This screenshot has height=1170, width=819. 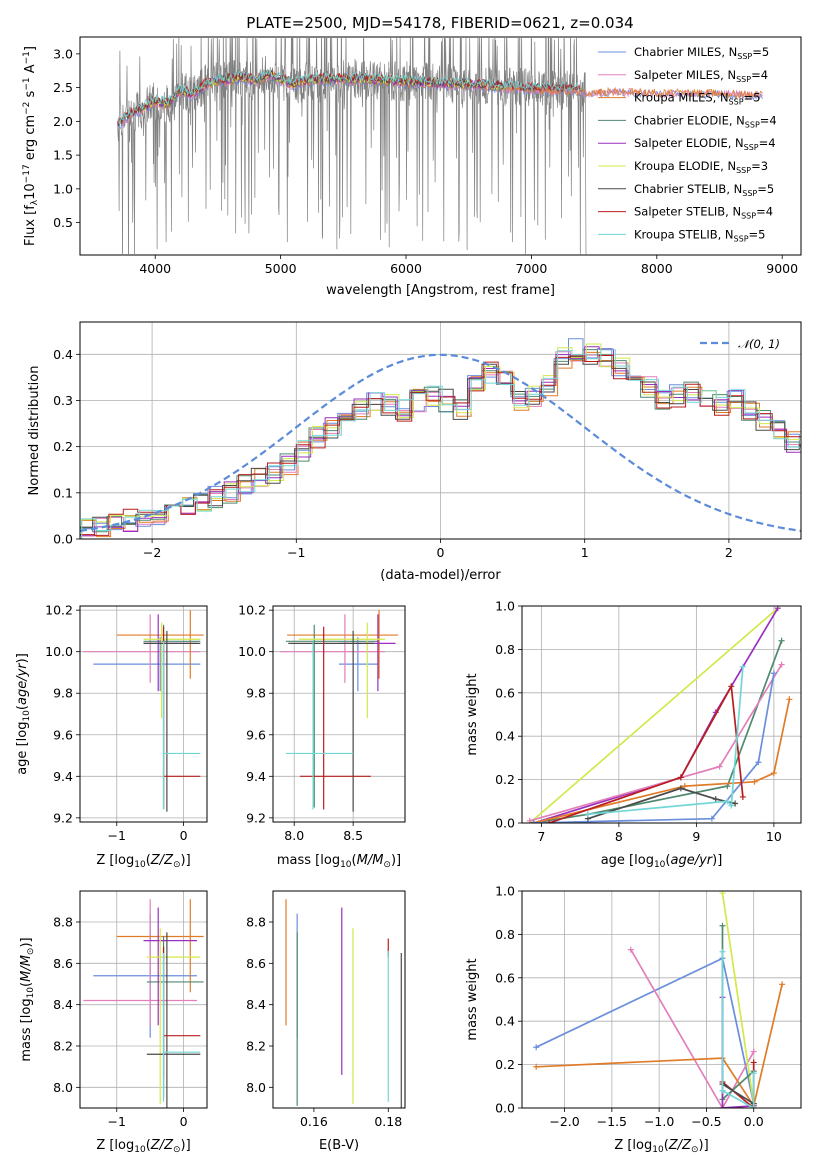 What do you see at coordinates (406, 268) in the screenshot?
I see `x-tick-label: 6000` at bounding box center [406, 268].